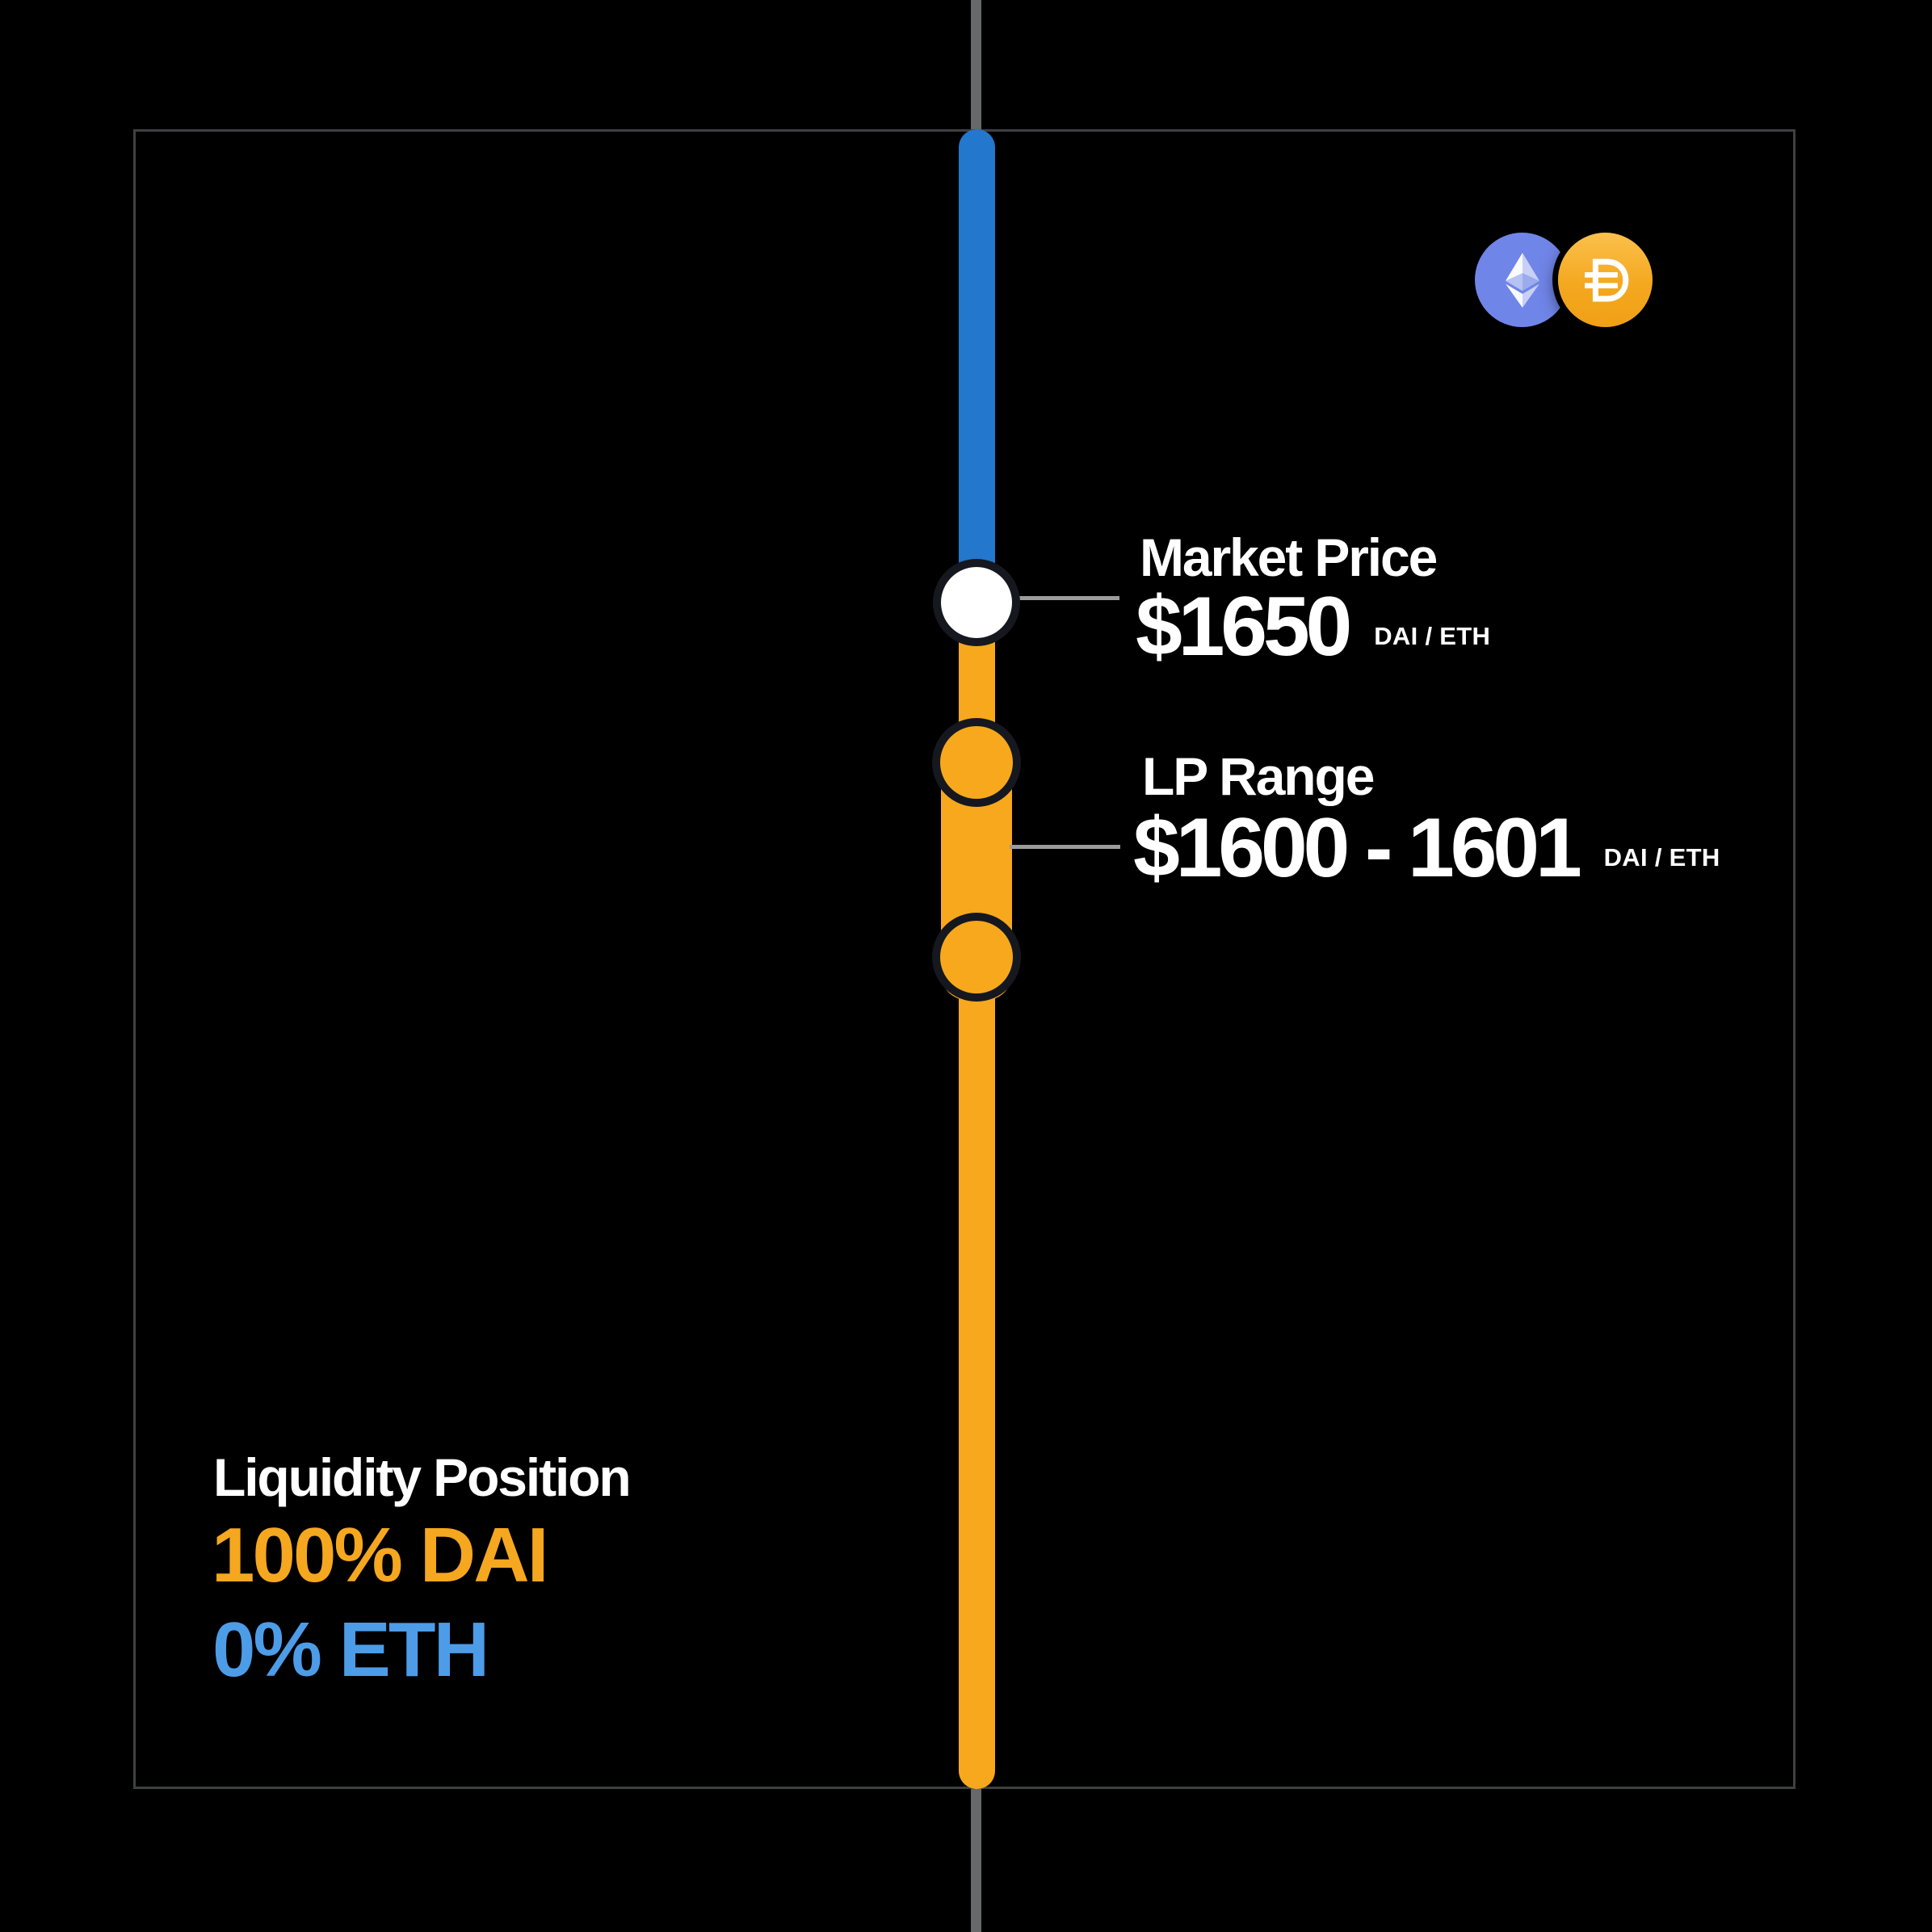  I want to click on dai-coin-icon, so click(1605, 280).